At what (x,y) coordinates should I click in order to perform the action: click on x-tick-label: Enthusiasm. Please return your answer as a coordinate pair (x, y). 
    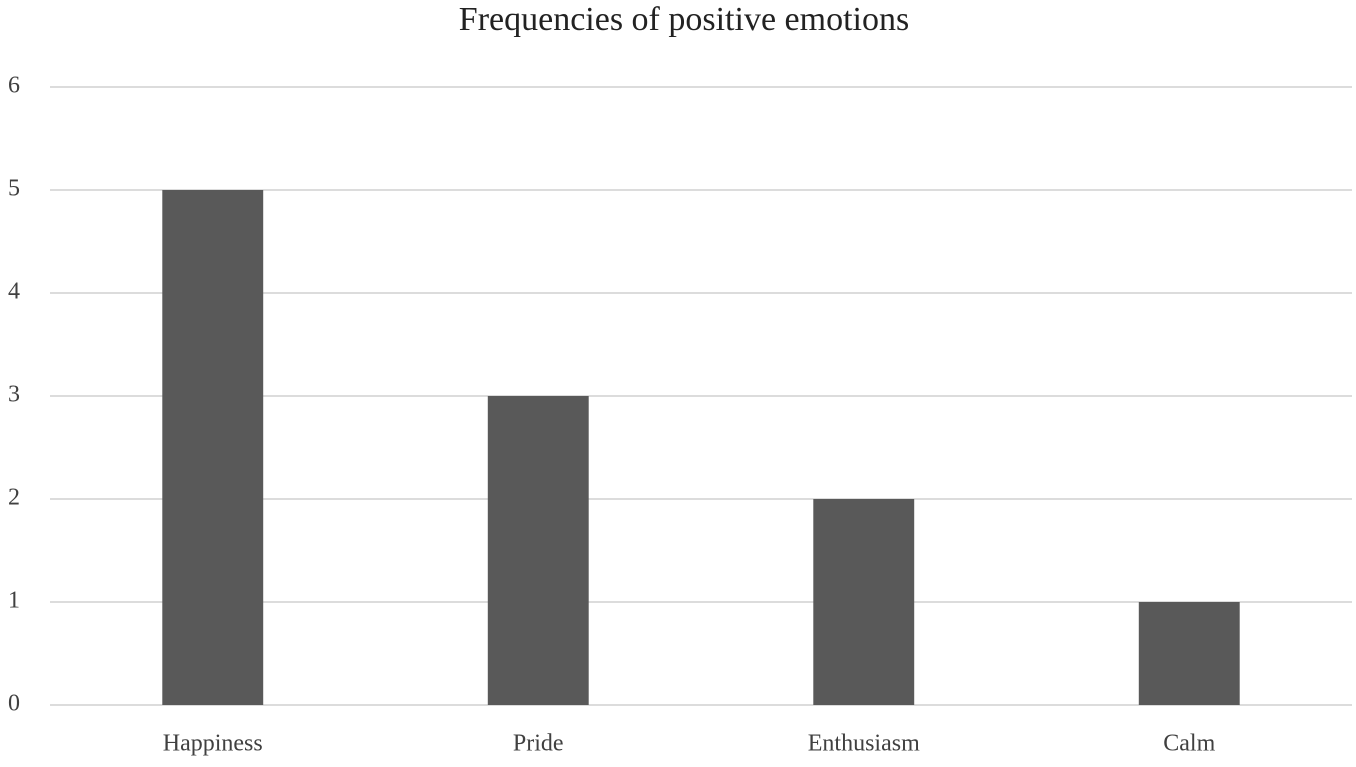
    Looking at the image, I should click on (864, 744).